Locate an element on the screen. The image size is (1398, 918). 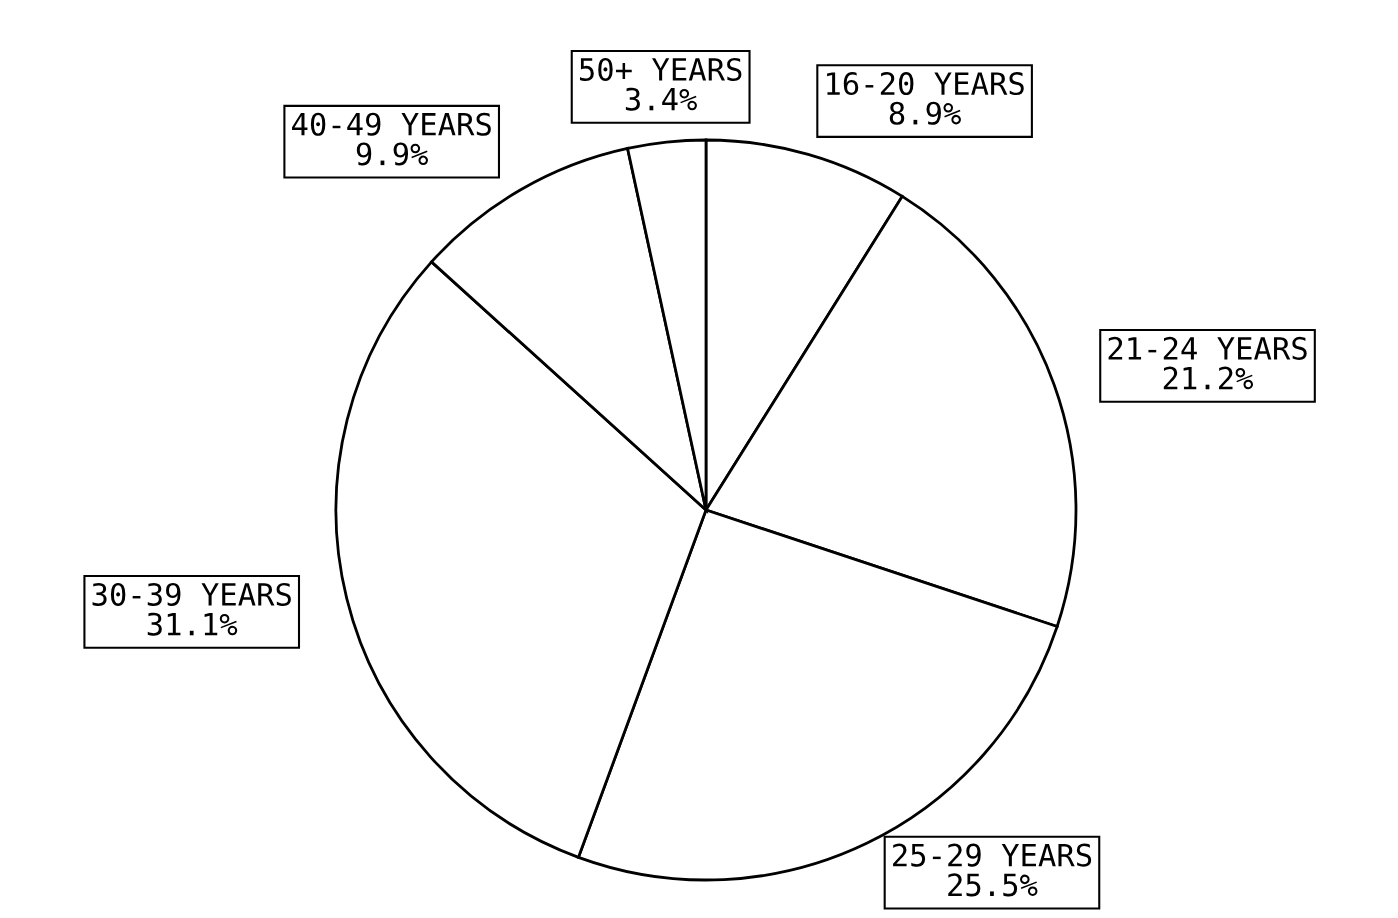
data-label: 8.9% is located at coordinates (925, 113).